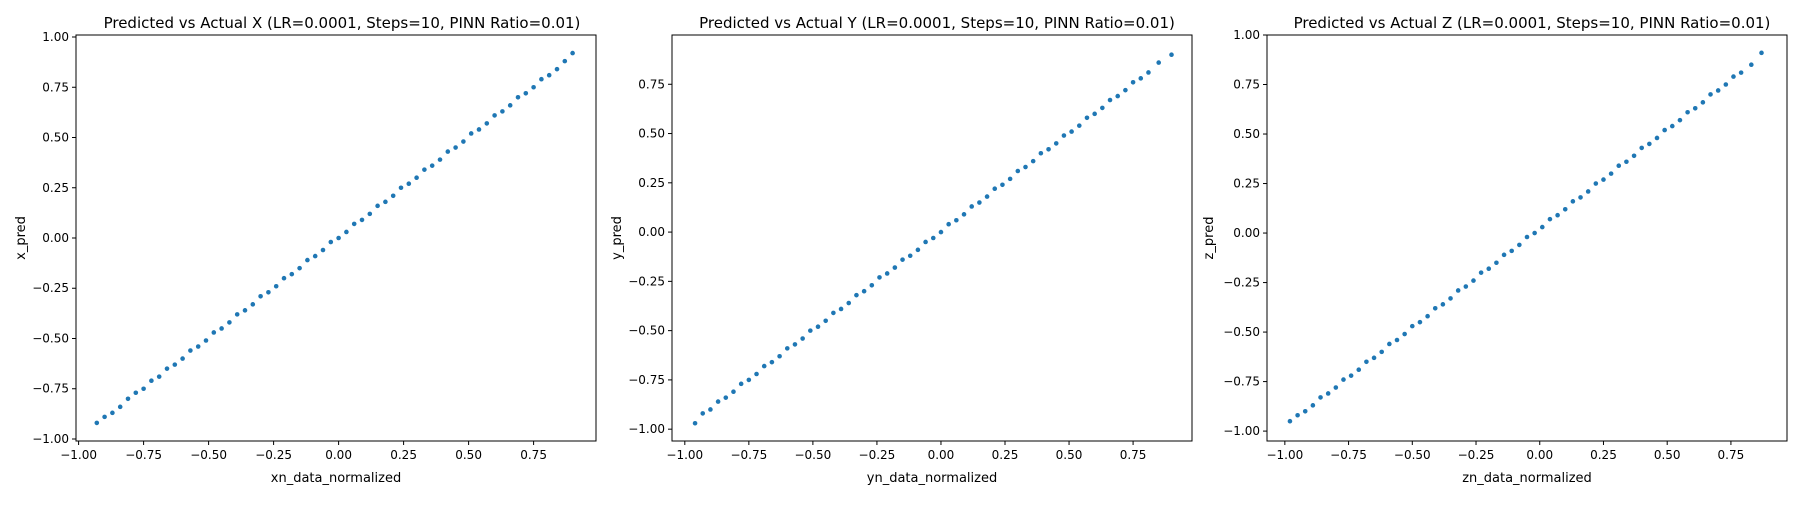 This screenshot has height=505, width=1800. What do you see at coordinates (1505, 451) in the screenshot?
I see `x-axis-ticks: −1.00 −0.75 −0.50 −0.25 0.00 0.25 0.50 0.75` at bounding box center [1505, 451].